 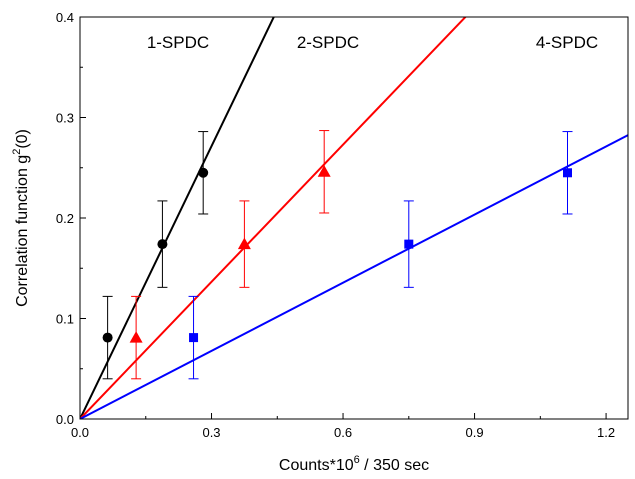 I want to click on y-axis-label-main: Correlation function g, so click(x=22, y=231).